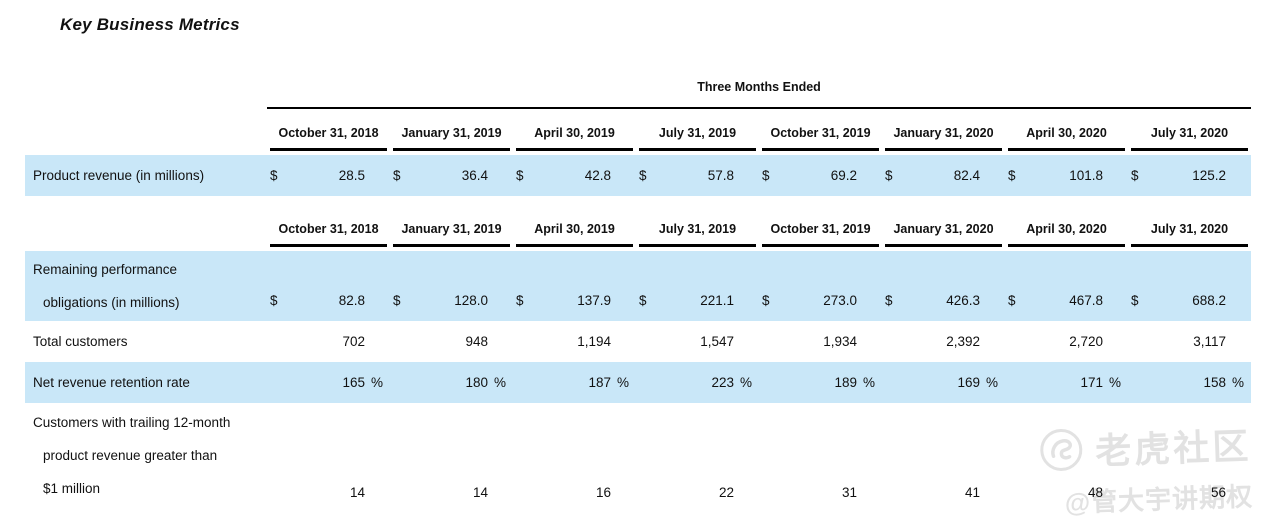 This screenshot has width=1269, height=516. Describe the element at coordinates (111, 302) in the screenshot. I see `row-label-line: obligations (in millions)` at that location.